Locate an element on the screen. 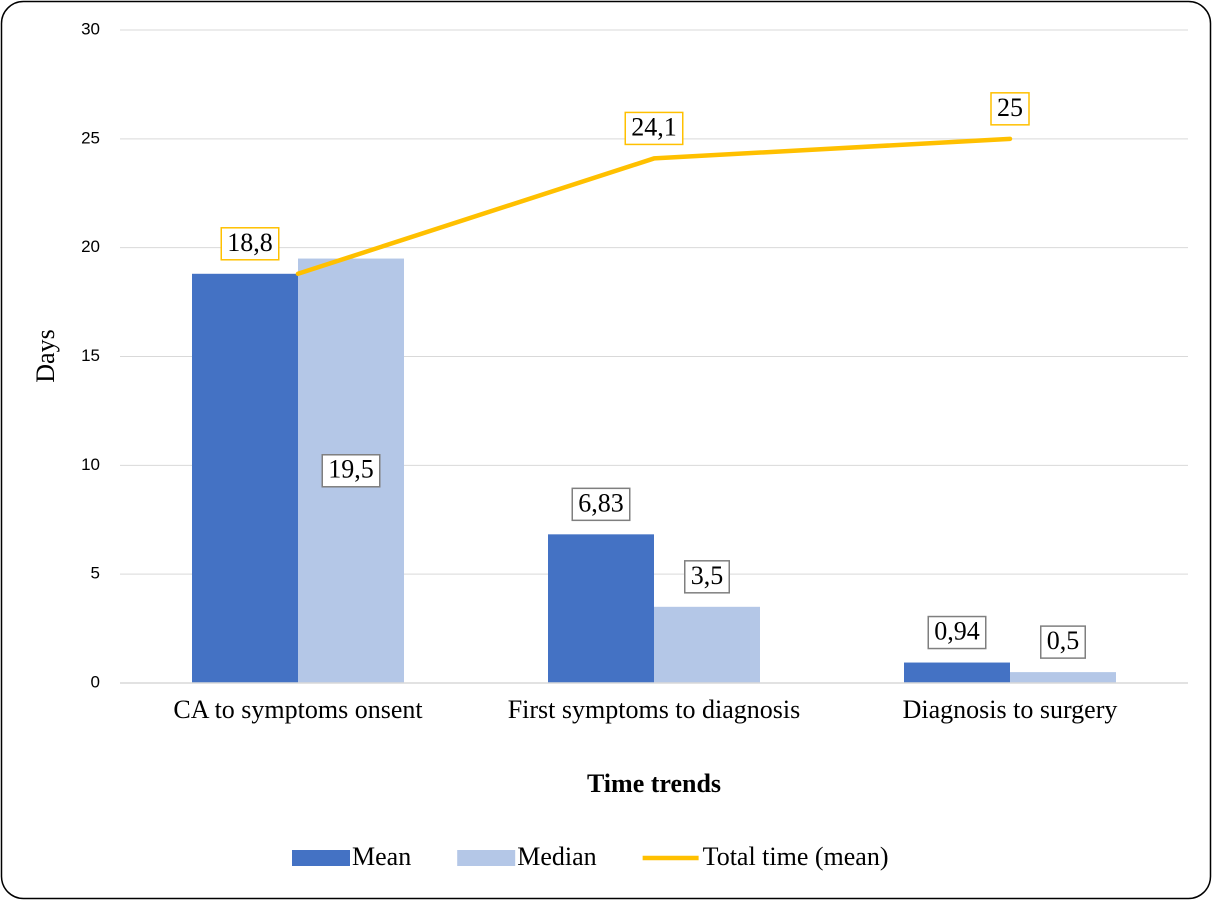  y-tick-label: 10 is located at coordinates (90, 464).